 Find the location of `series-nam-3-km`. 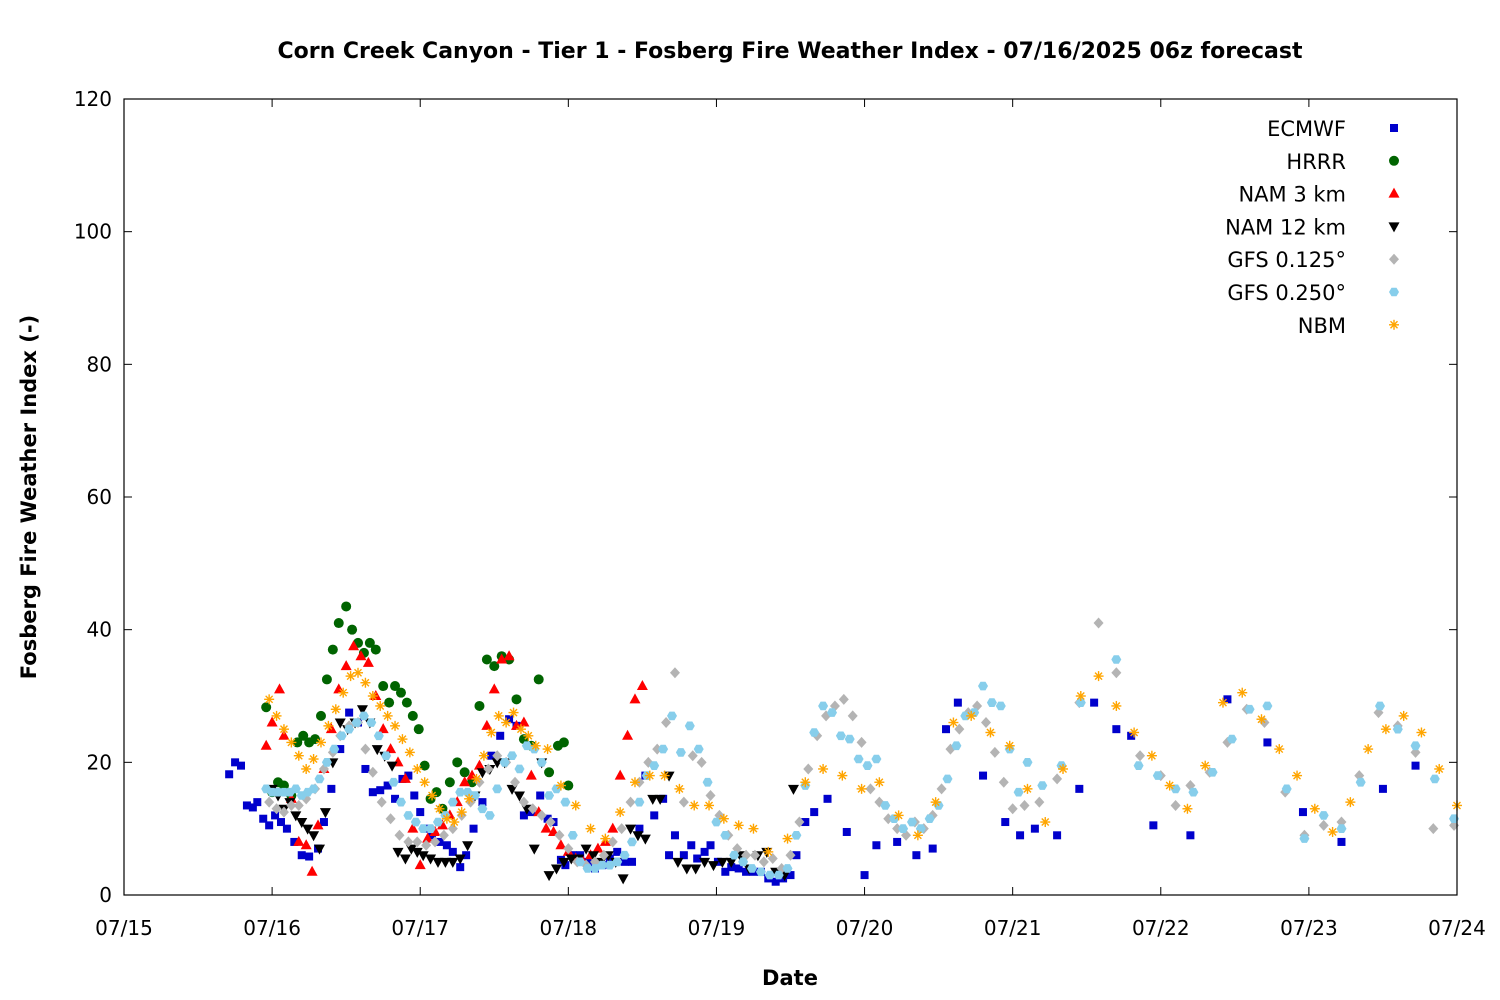

series-nam-3-km is located at coordinates (454, 758).